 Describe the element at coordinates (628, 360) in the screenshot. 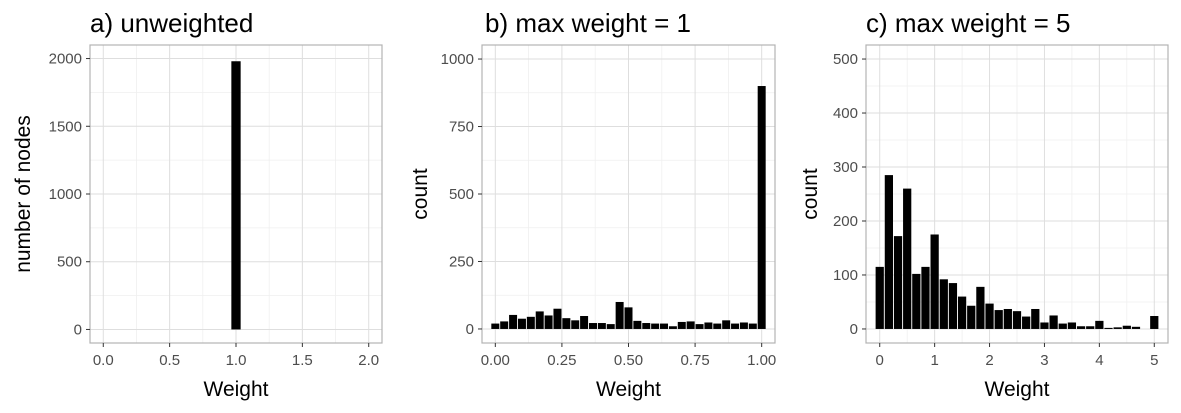

I see `x-tick-label: 0.50` at that location.